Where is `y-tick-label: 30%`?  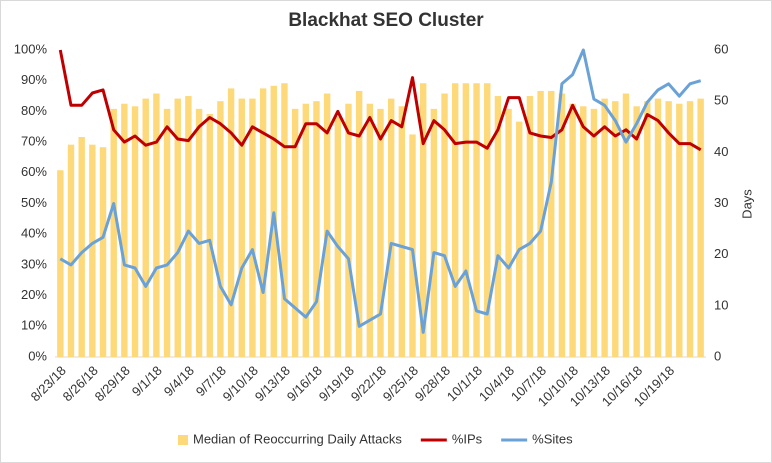
y-tick-label: 30% is located at coordinates (34, 263).